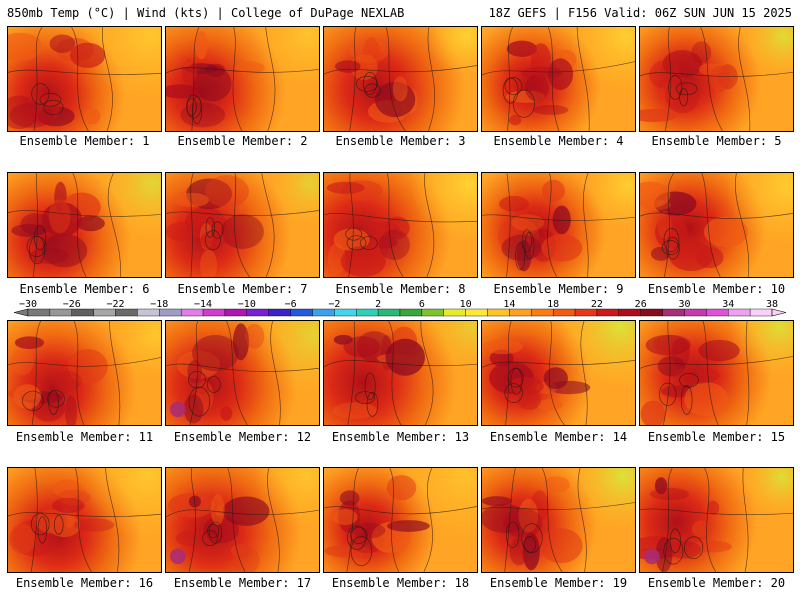  Describe the element at coordinates (72, 304) in the screenshot. I see `colorbar-tick-label: −26` at that location.